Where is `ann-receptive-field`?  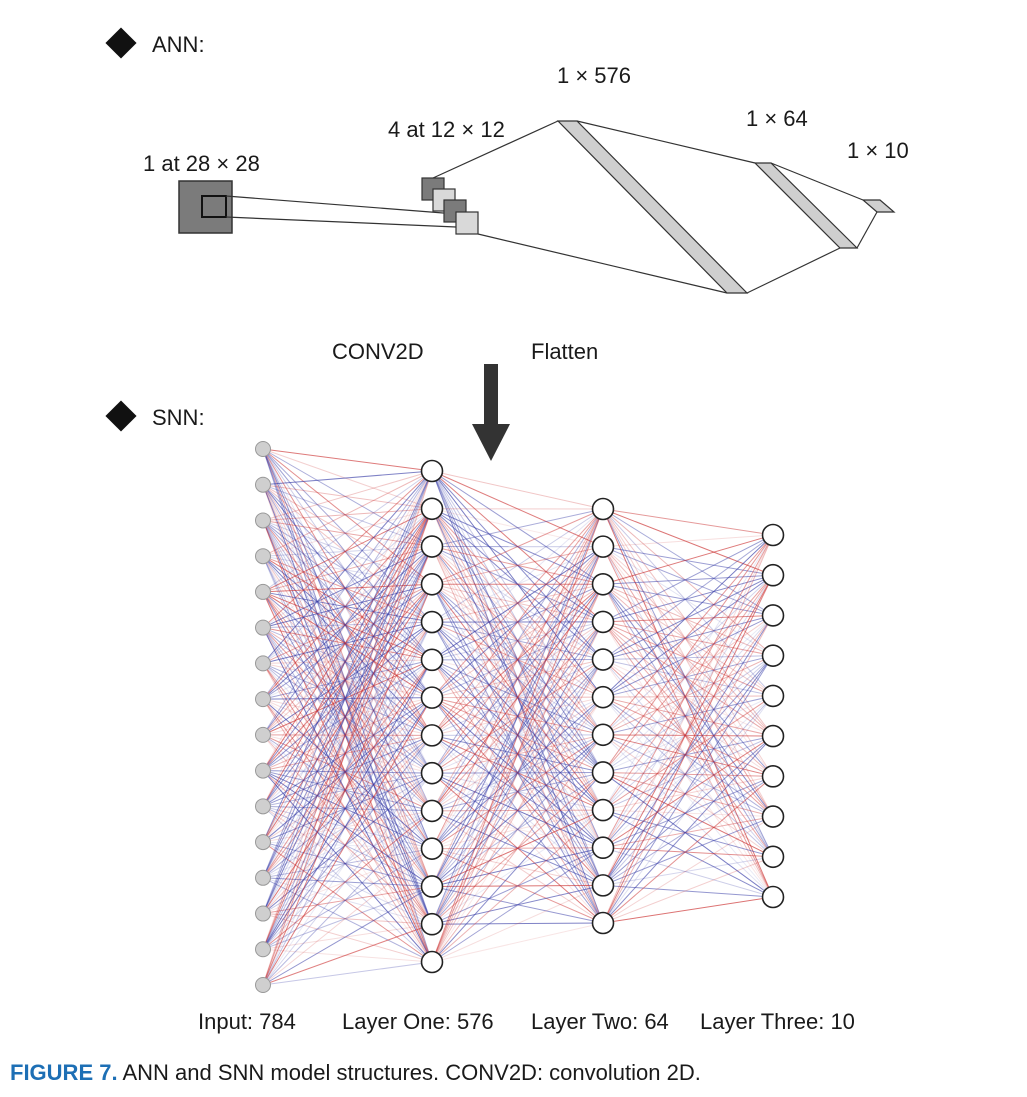
ann-receptive-field is located at coordinates (214, 206).